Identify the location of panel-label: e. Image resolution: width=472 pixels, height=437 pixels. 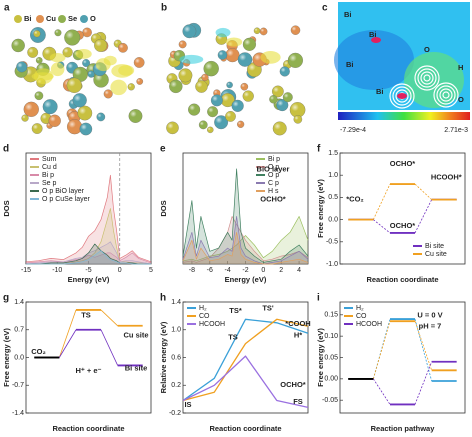
(163, 149).